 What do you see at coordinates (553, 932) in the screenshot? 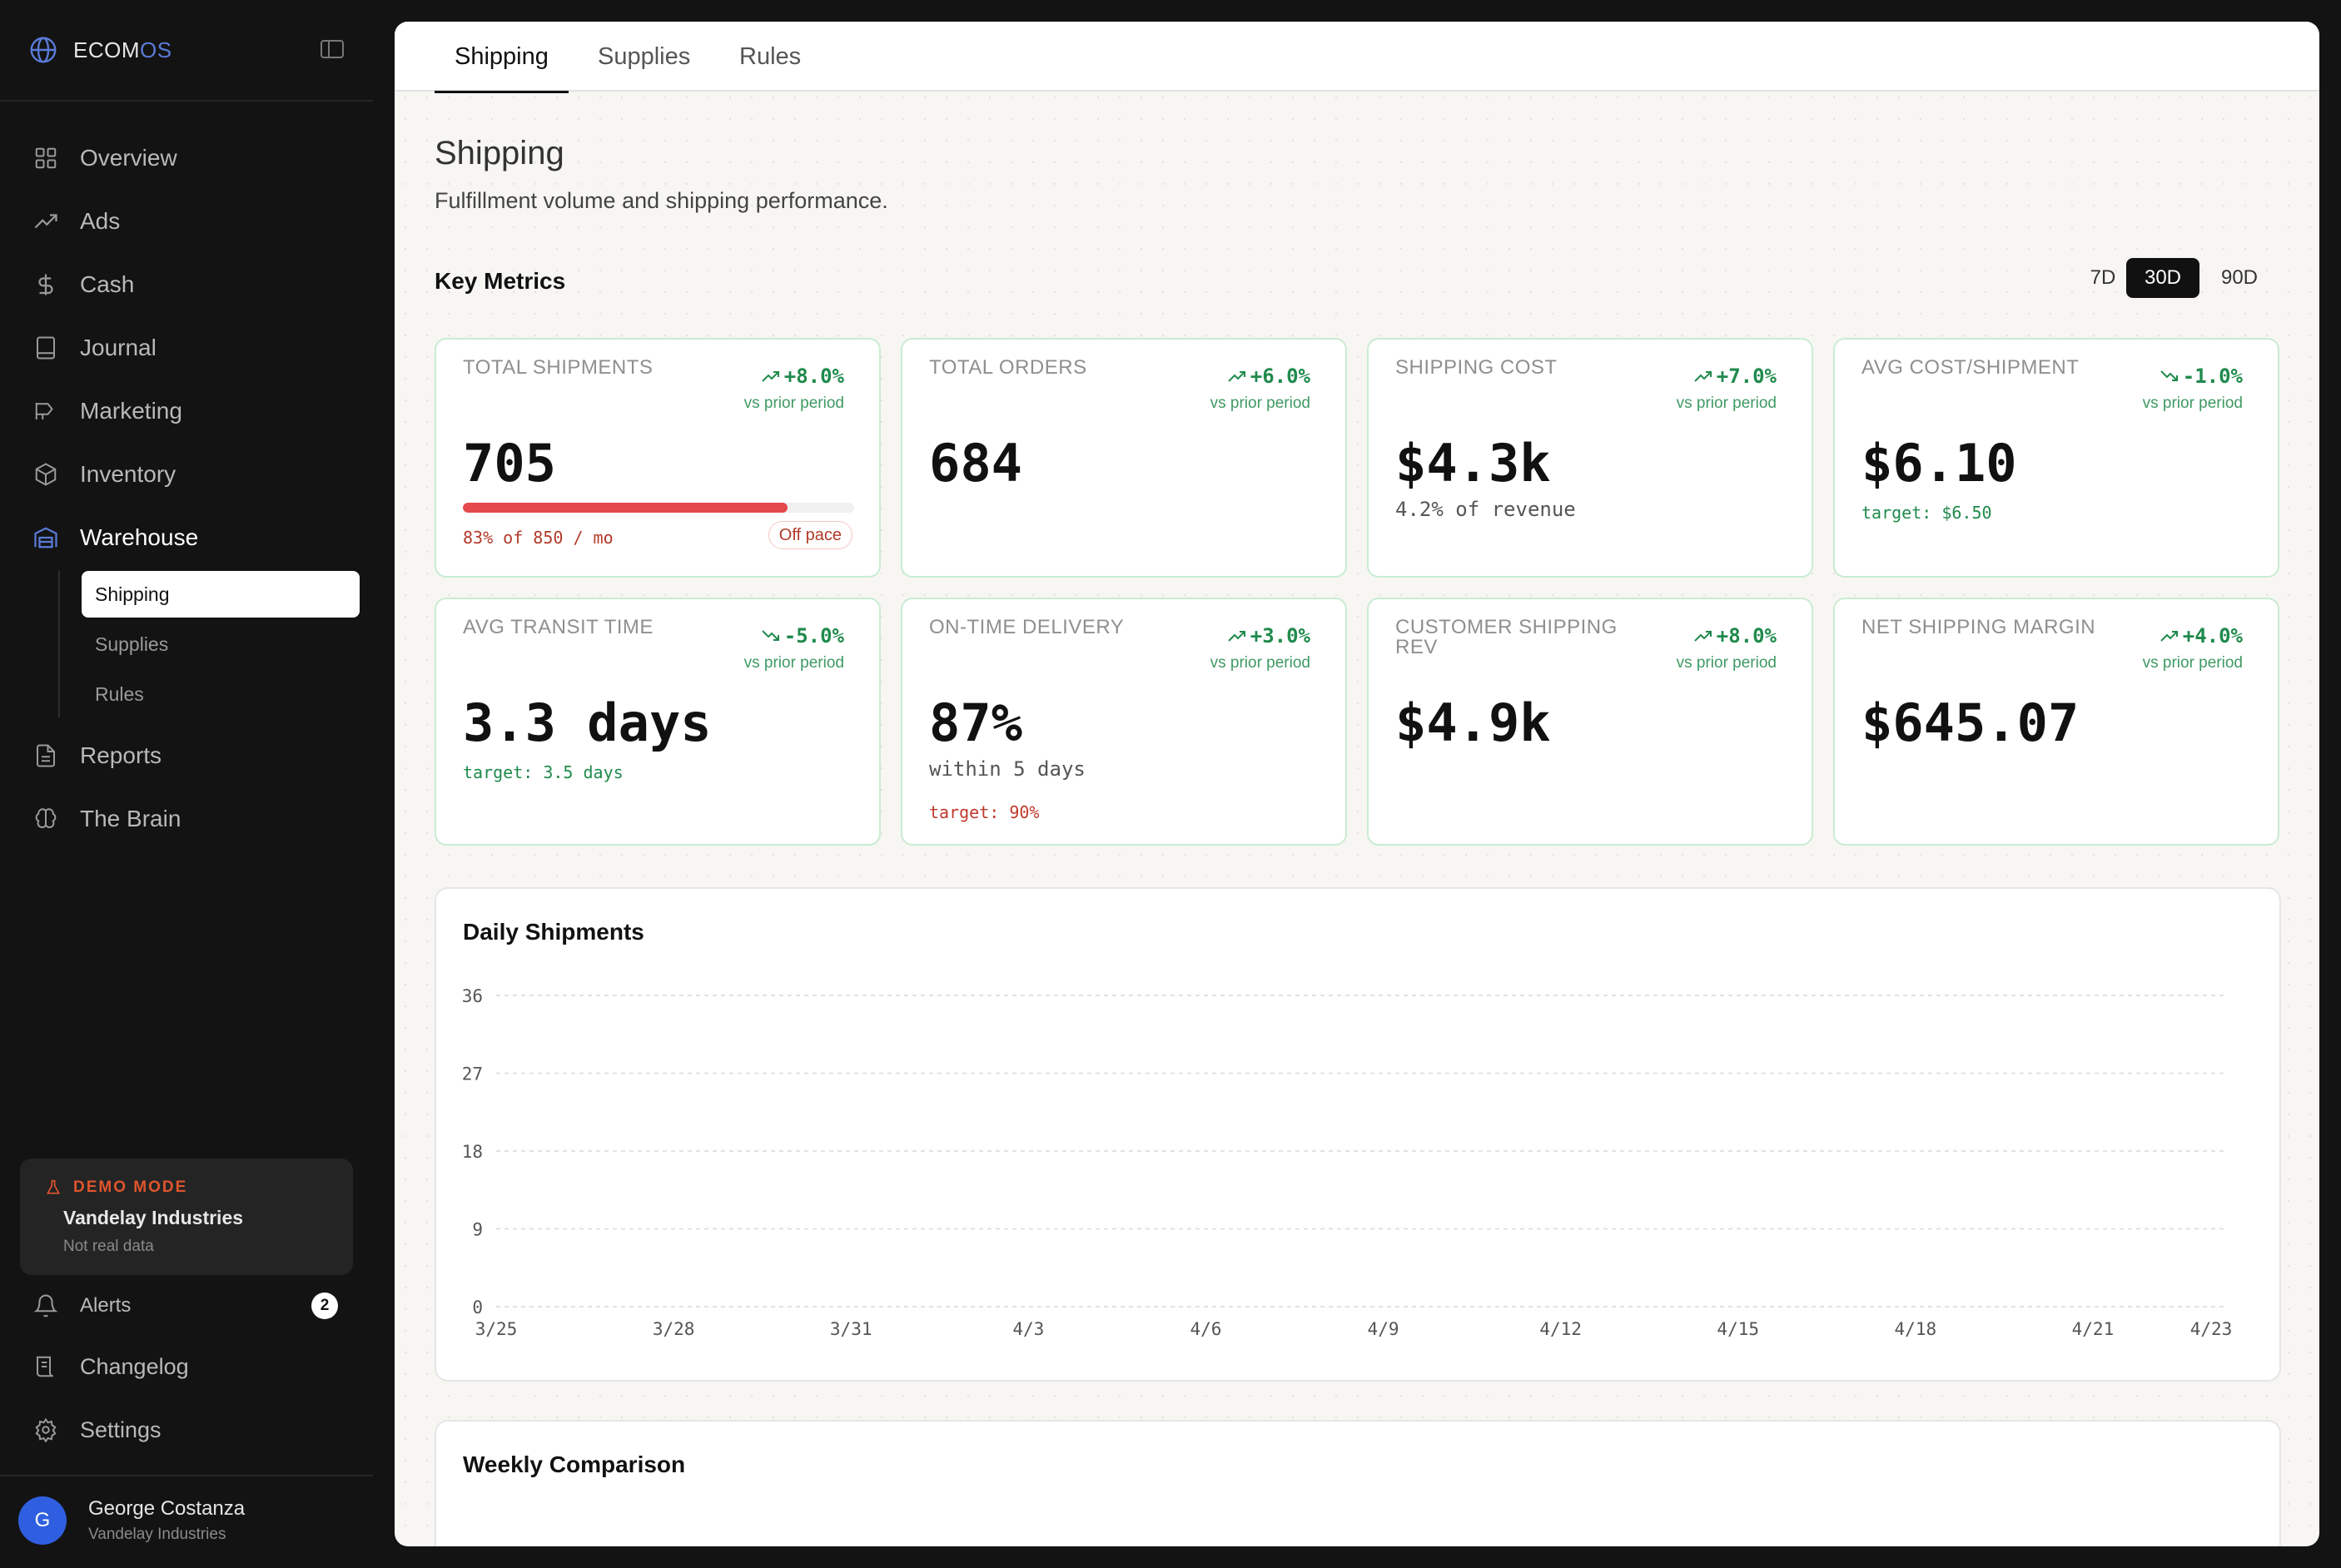
I see `chart-title: Daily Shipments` at bounding box center [553, 932].